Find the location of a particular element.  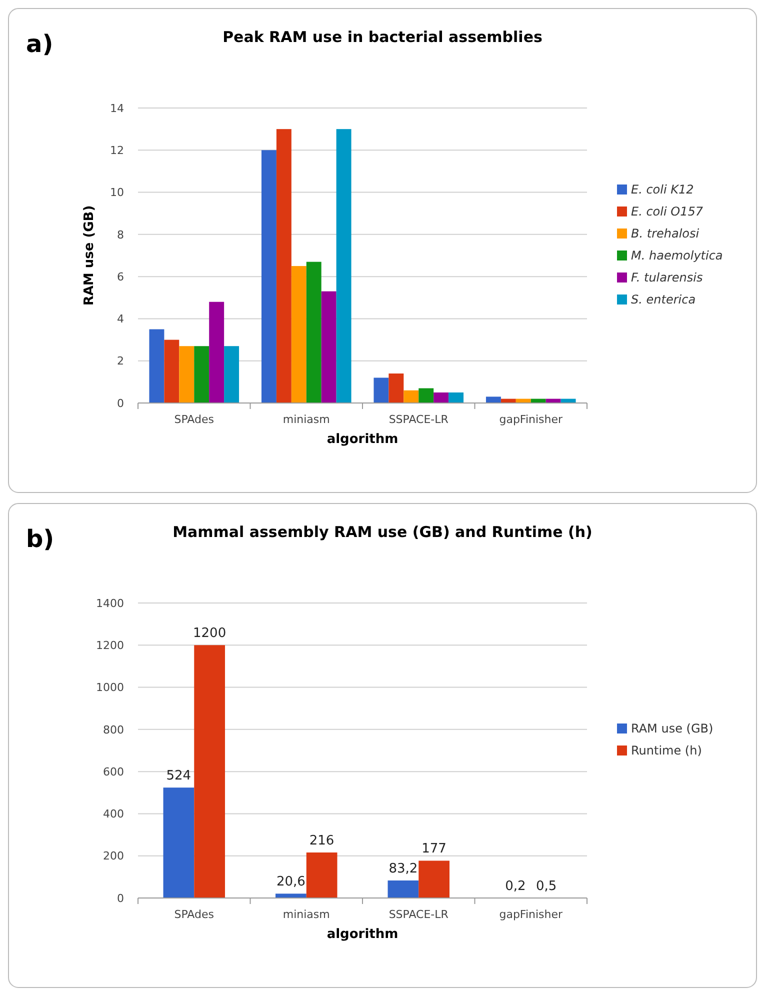

legend-label: E. coli K12 is located at coordinates (662, 189).